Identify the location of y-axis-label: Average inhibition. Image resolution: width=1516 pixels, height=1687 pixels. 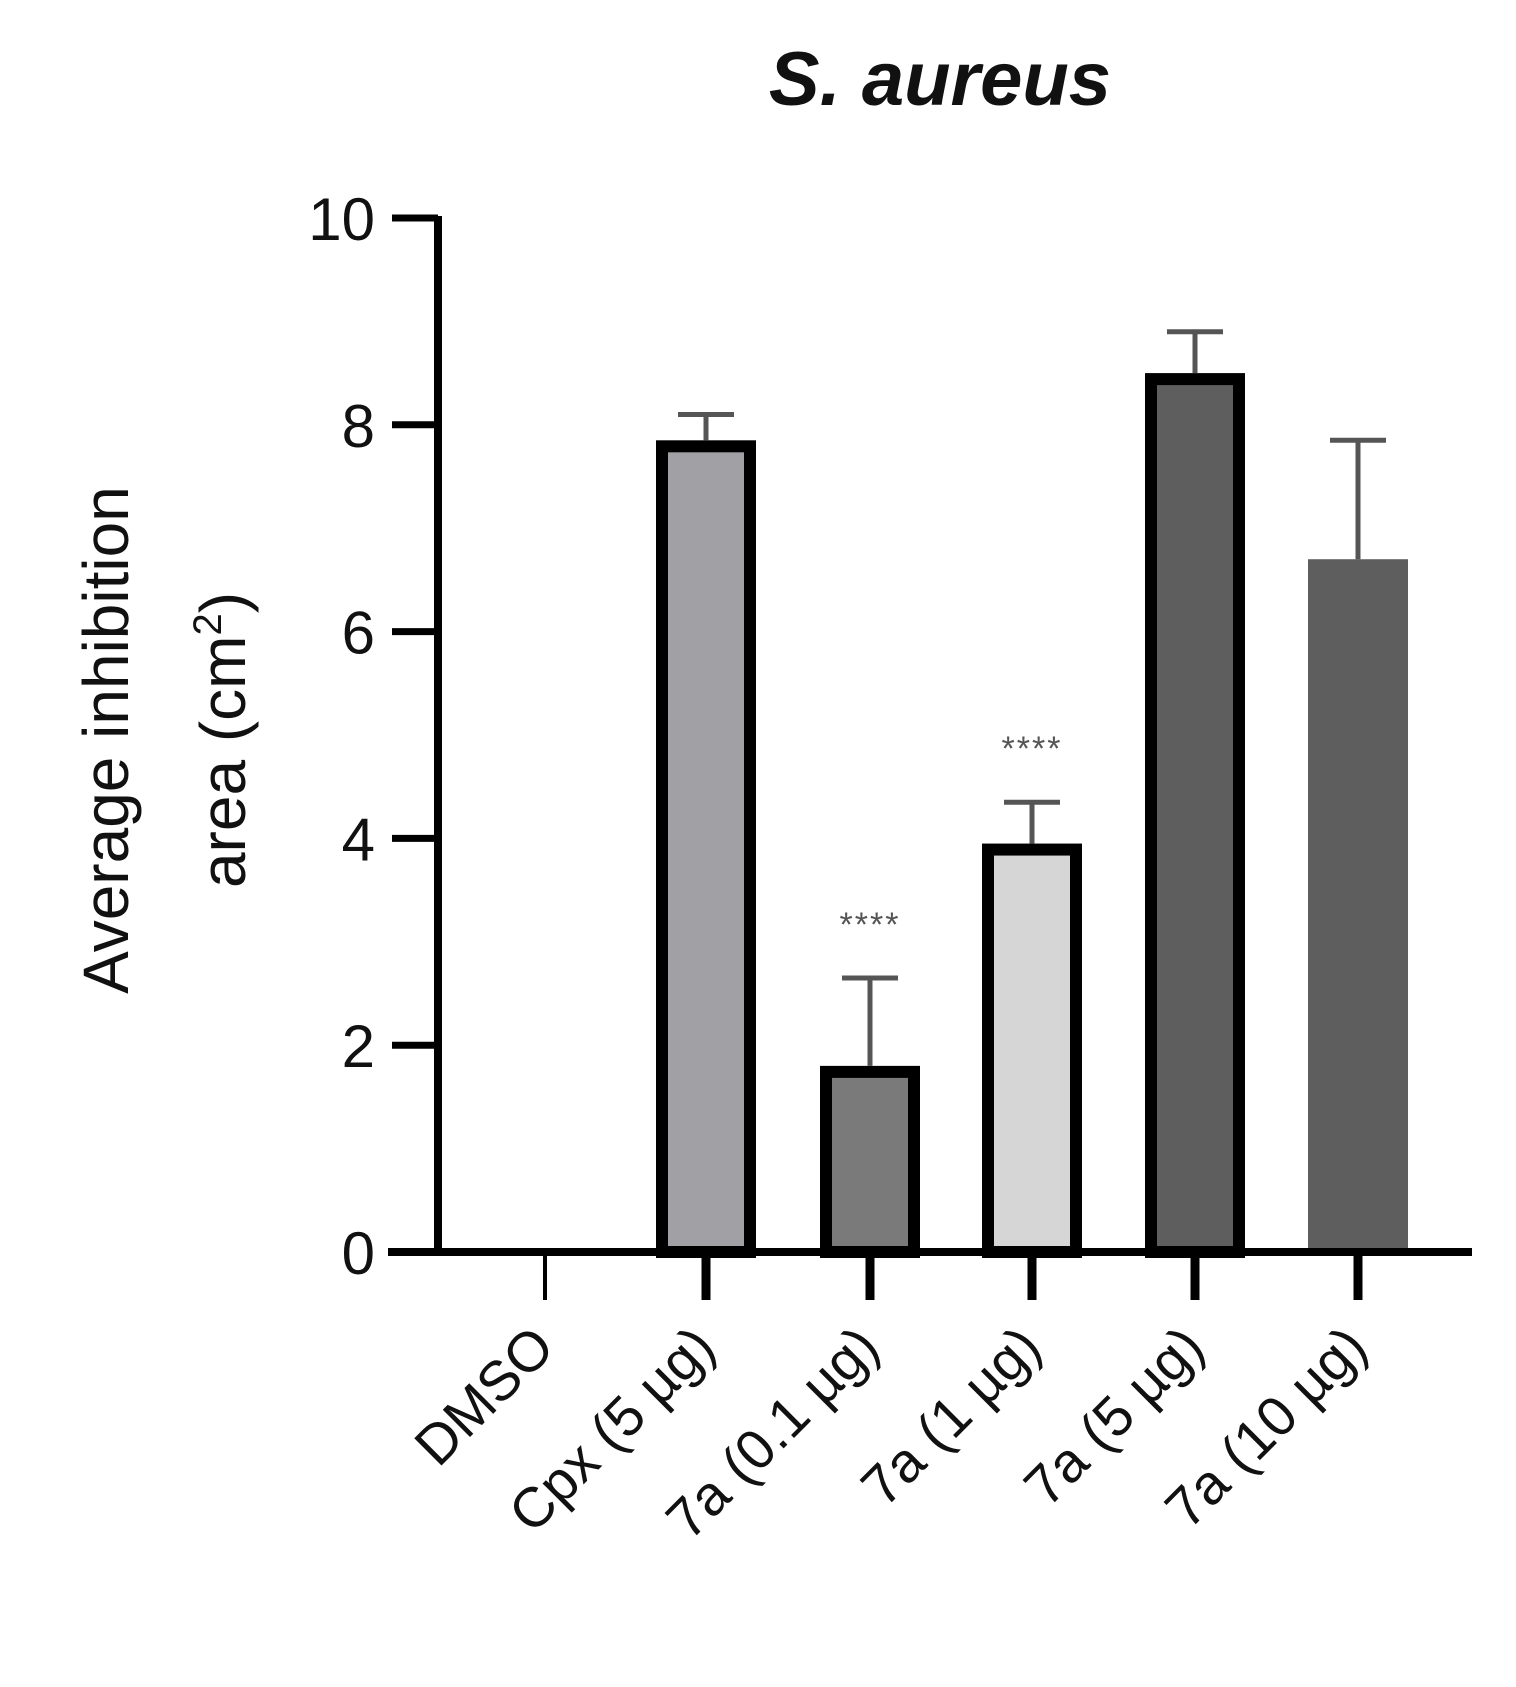
(106, 740).